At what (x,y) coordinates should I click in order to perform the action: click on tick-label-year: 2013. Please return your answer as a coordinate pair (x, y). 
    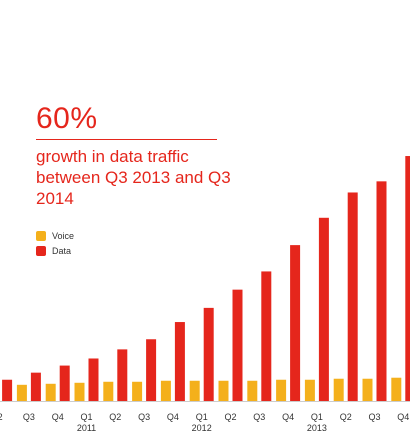
    Looking at the image, I should click on (317, 428).